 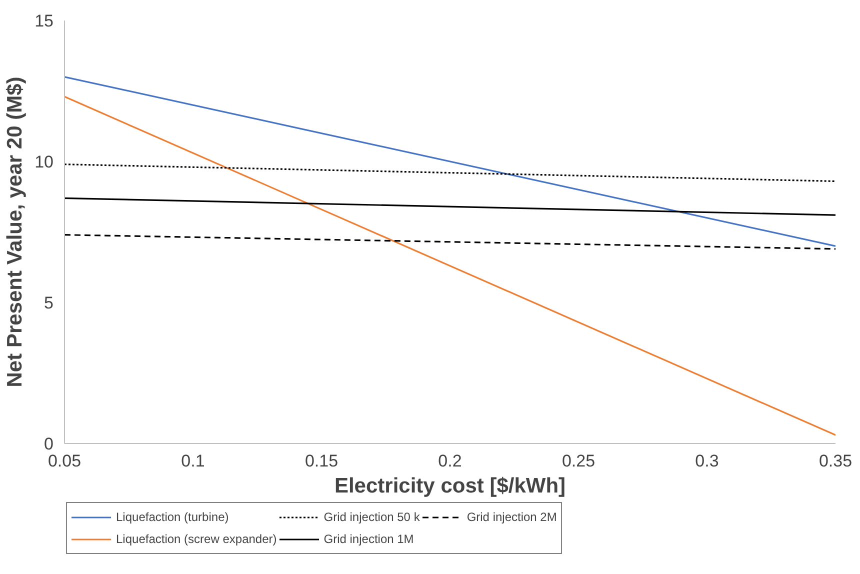 I want to click on y-tick-label: 5, so click(x=49, y=303).